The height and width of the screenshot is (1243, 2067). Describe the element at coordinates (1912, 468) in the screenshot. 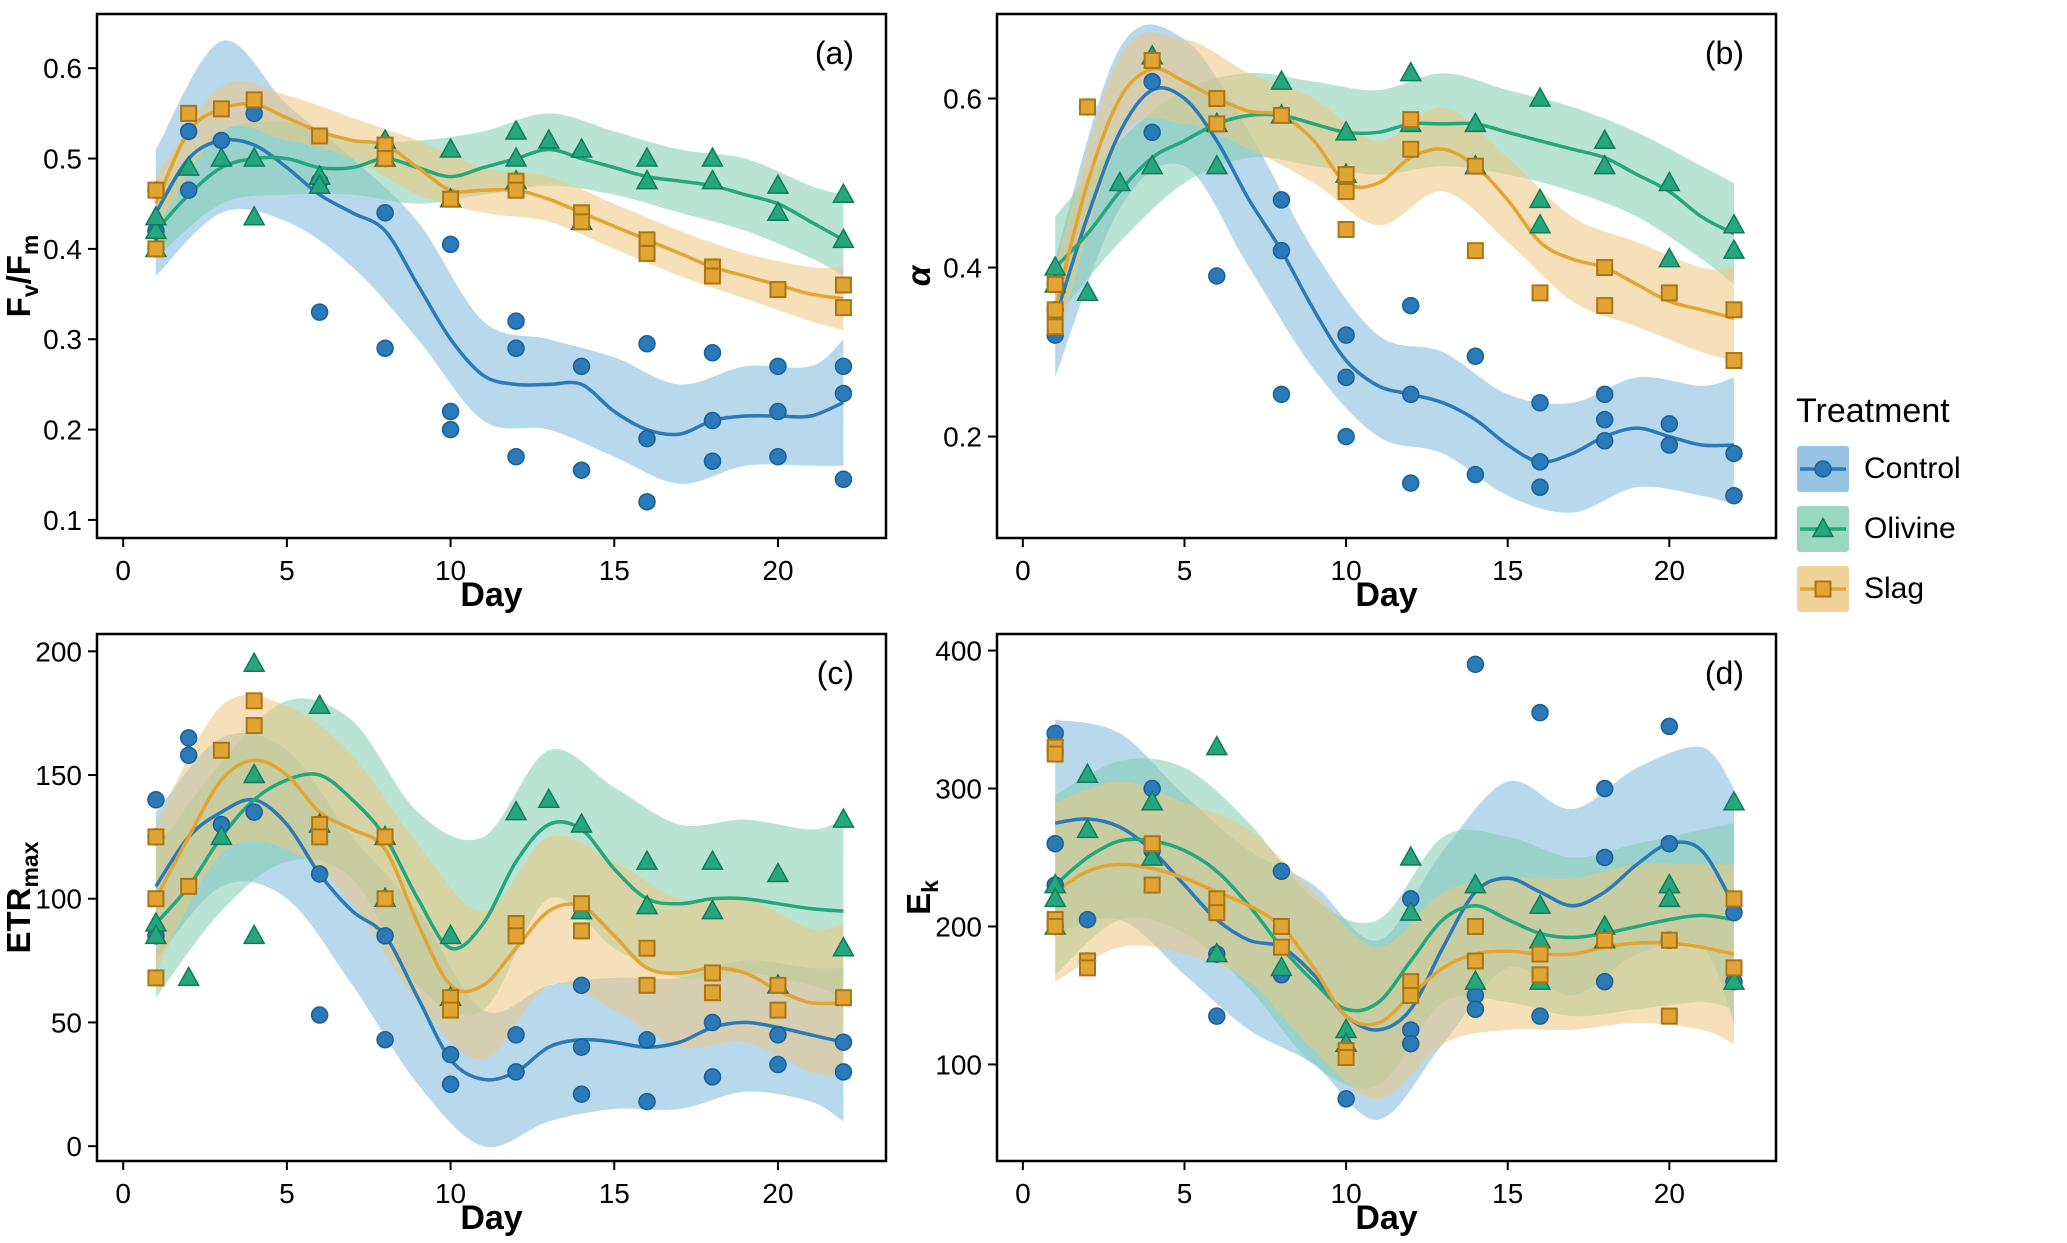

I see `legend-label-control: Control` at that location.